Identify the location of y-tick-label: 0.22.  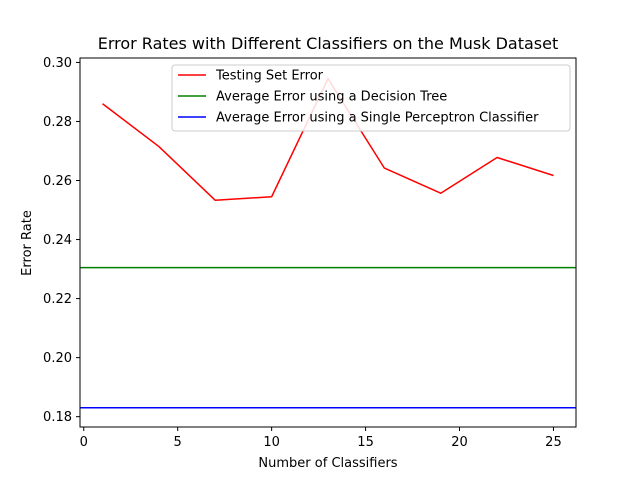
(57, 299).